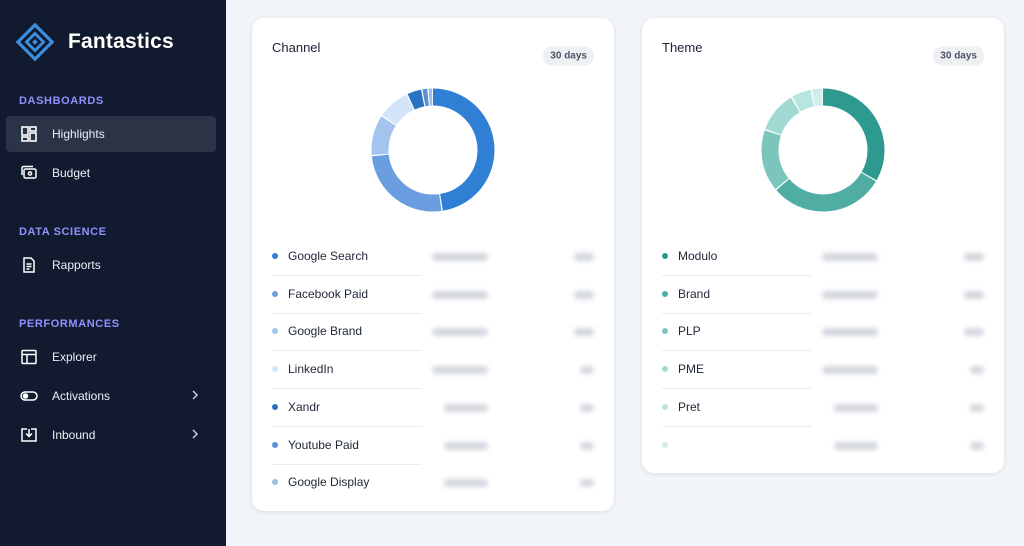 The height and width of the screenshot is (546, 1024). I want to click on logo-icon, so click(35, 42).